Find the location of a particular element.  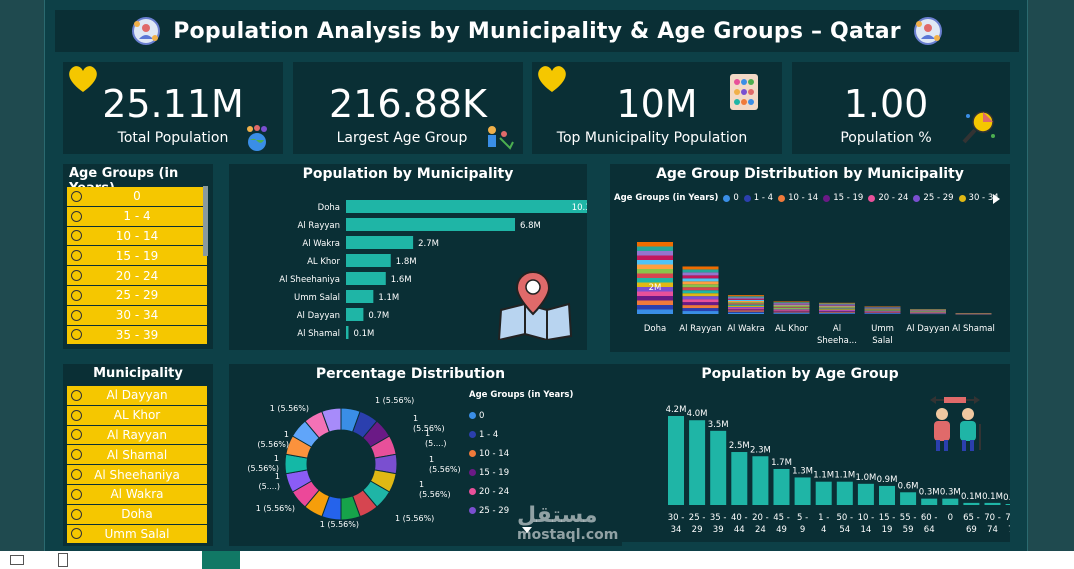

municipality-slicer-item: Doha is located at coordinates (137, 514).